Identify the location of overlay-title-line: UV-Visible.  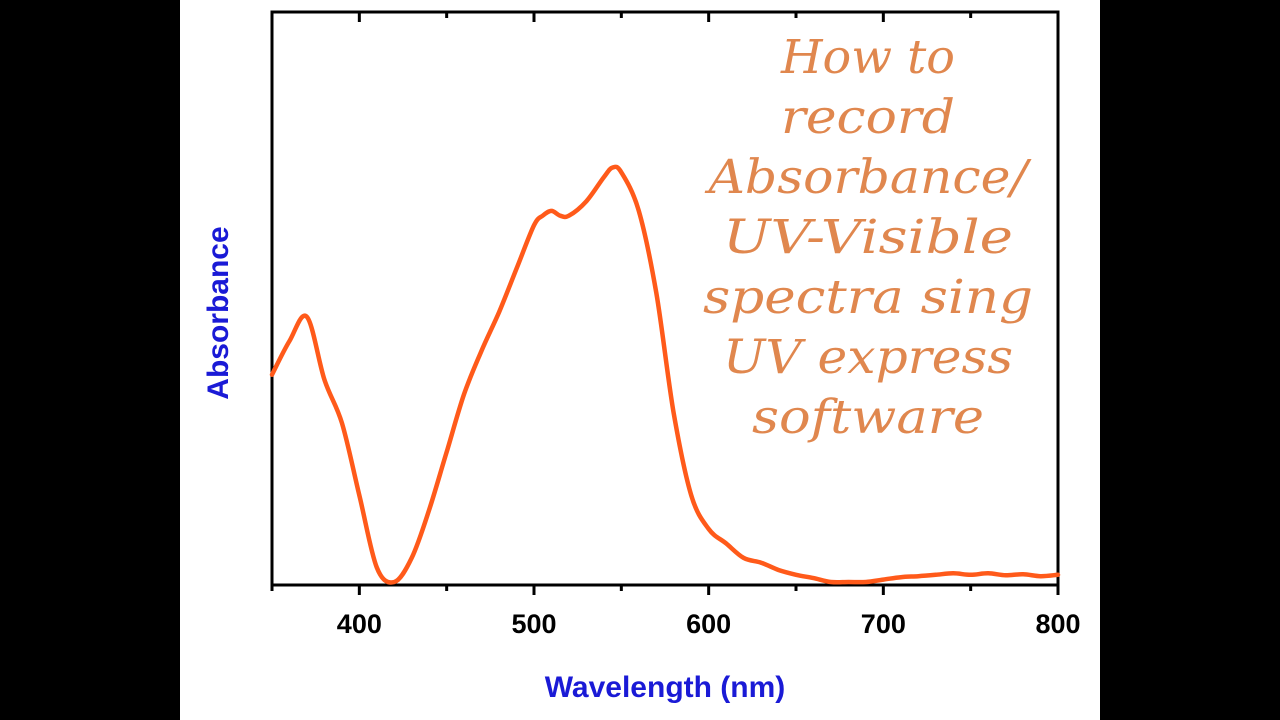
(868, 237).